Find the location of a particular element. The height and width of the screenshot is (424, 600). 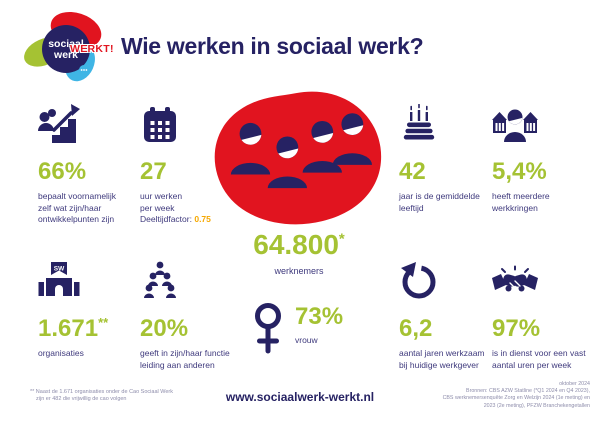

sw-building-icon: SW is located at coordinates (89, 279).